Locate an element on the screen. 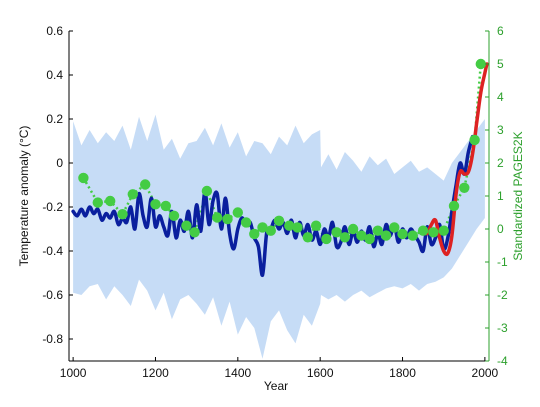 This screenshot has height=407, width=540. right-tick-labels: 6 5 4 3 2 1 0 -1 -2 -3 -4 is located at coordinates (502, 196).